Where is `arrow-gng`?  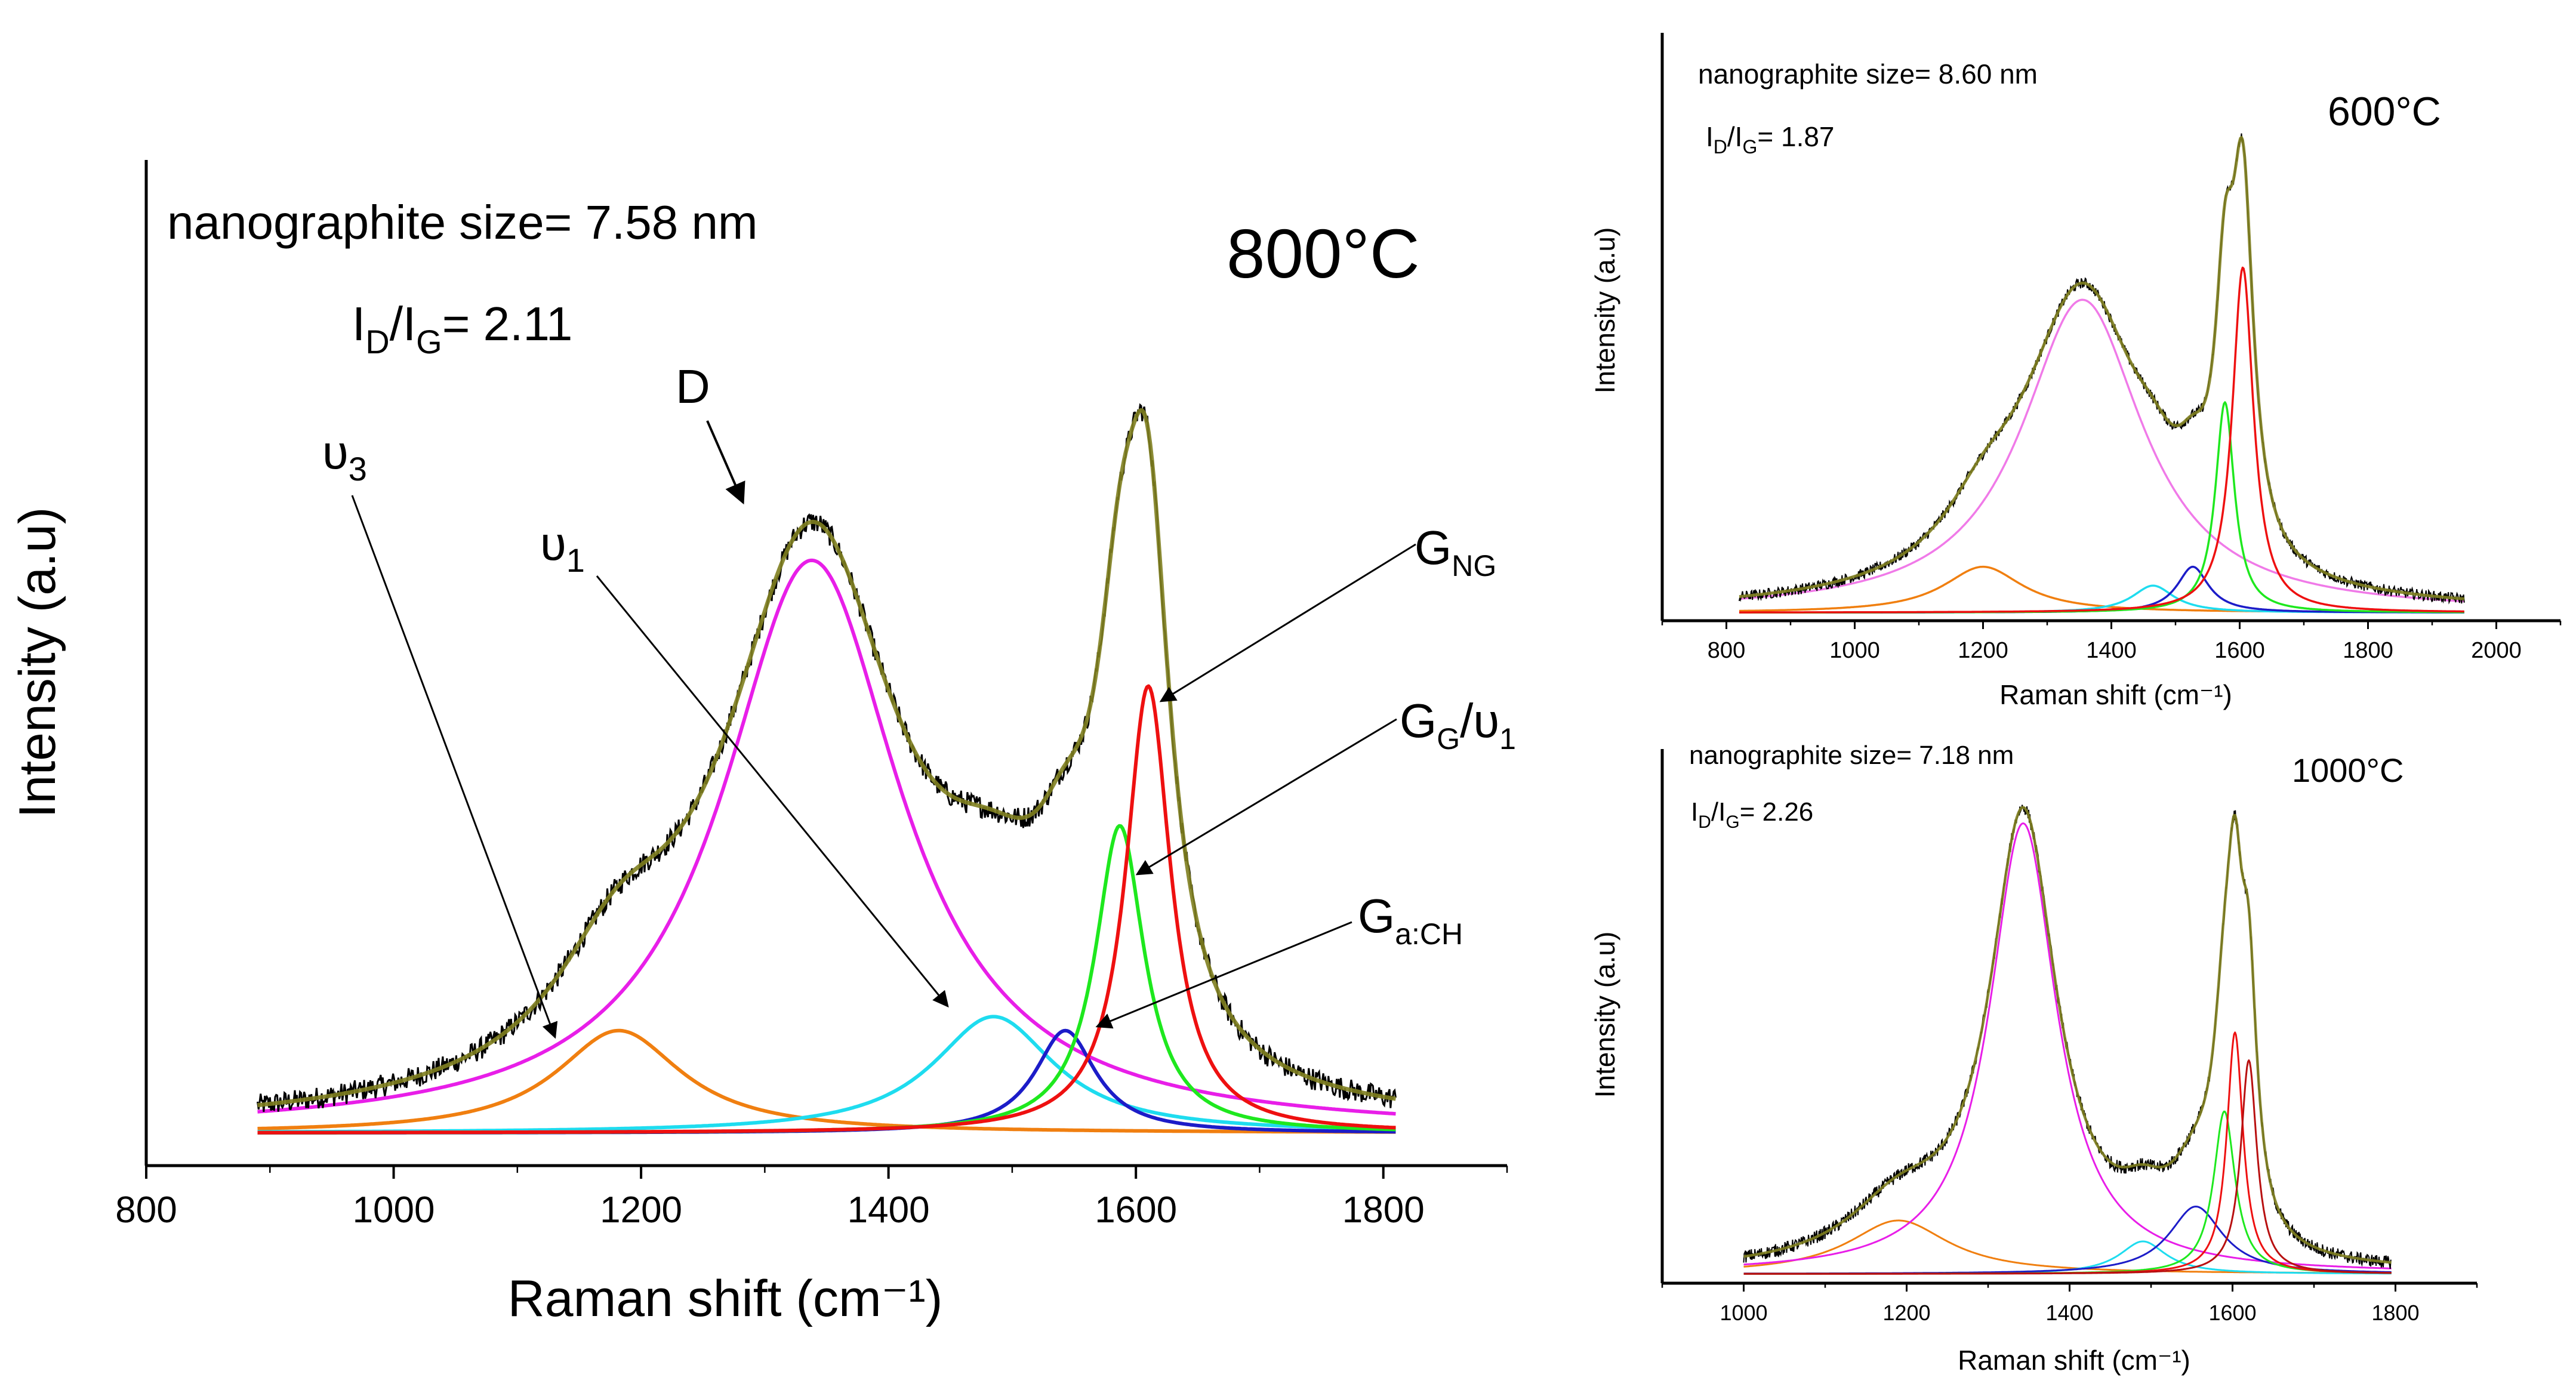
arrow-gng is located at coordinates (1287, 622).